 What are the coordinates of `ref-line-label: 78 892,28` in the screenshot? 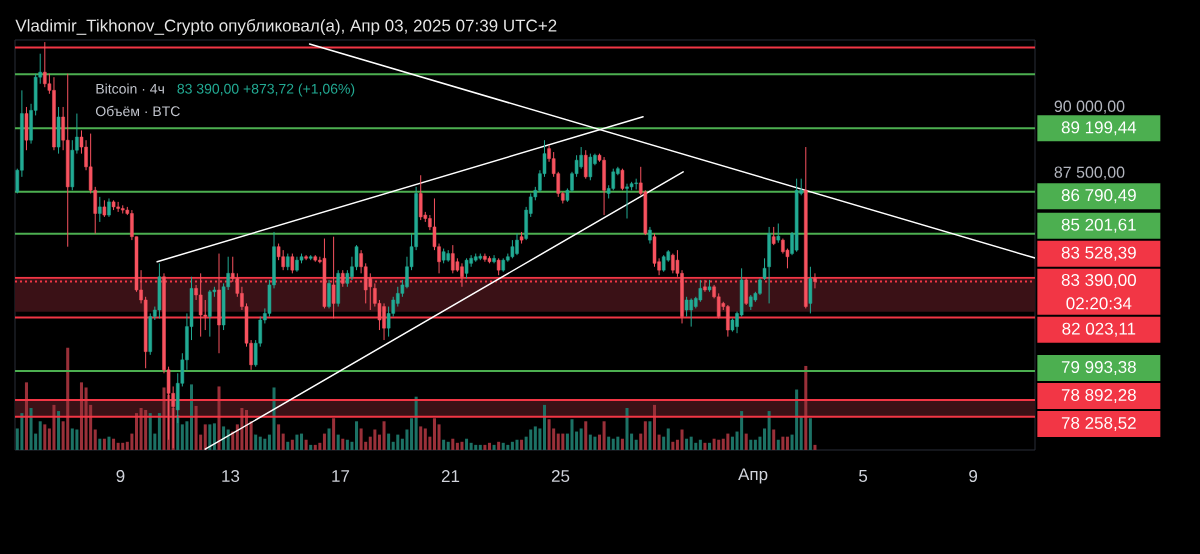 It's located at (1098, 396).